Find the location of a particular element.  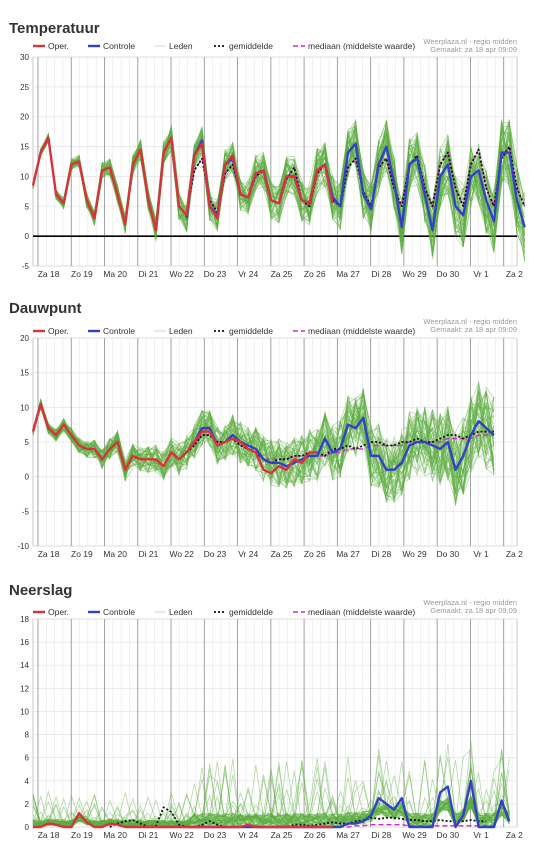

chart-title-dauwpunt: Dauwpunt is located at coordinates (45, 308).